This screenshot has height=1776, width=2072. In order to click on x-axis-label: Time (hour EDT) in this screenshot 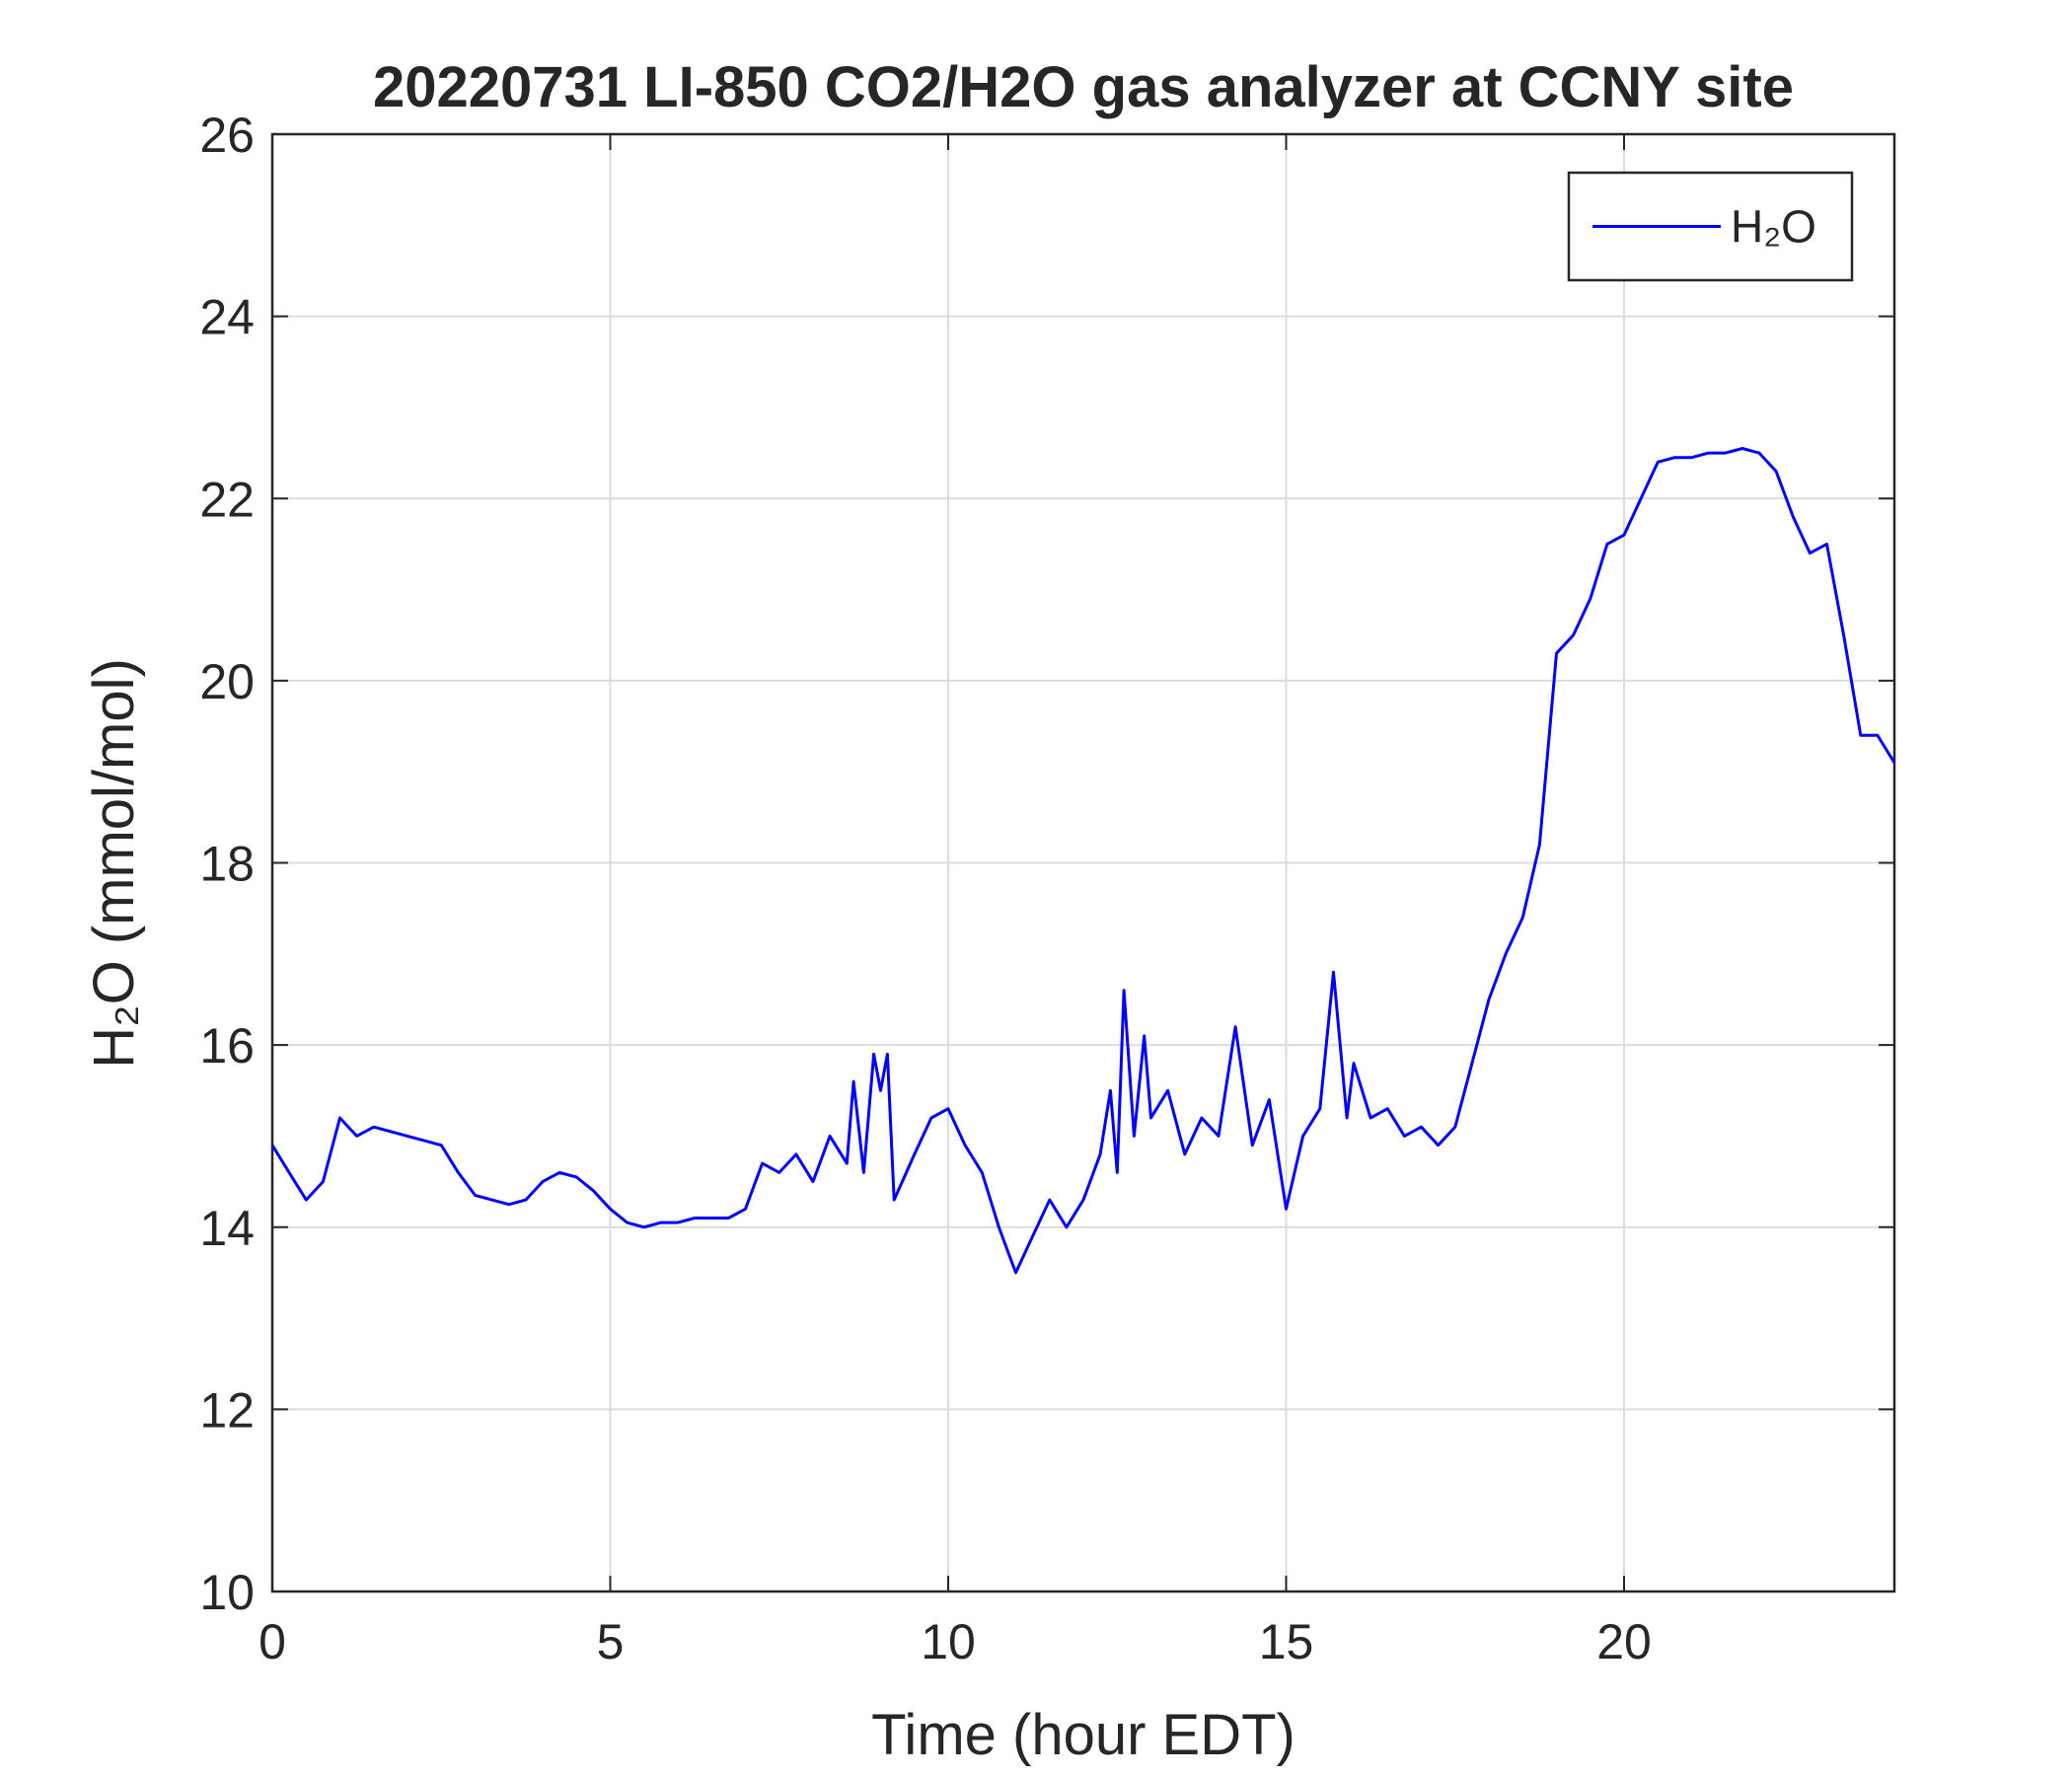, I will do `click(1083, 1735)`.